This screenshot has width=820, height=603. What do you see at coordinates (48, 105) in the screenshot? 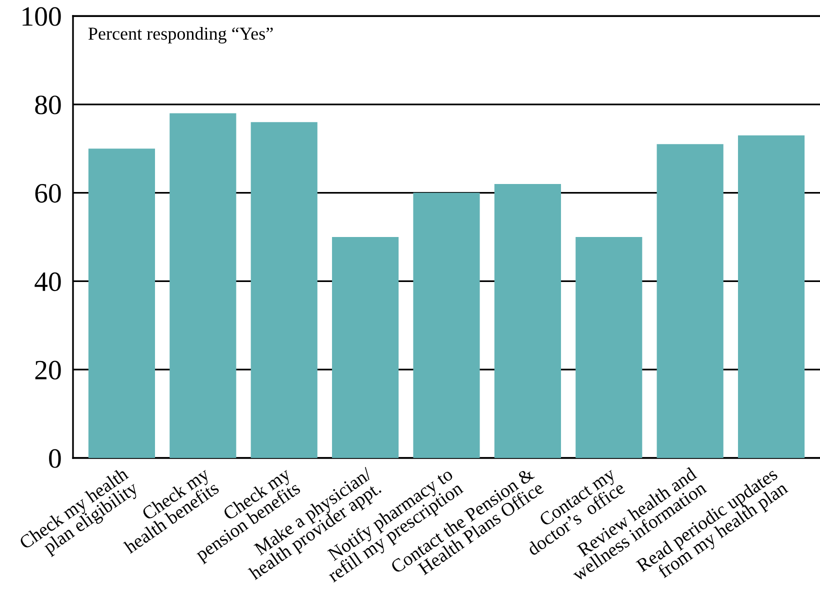
I see `y-tick-label: 80` at bounding box center [48, 105].